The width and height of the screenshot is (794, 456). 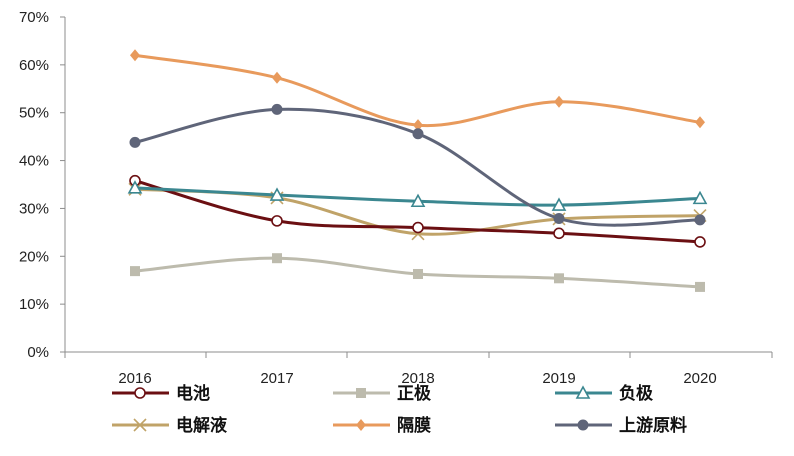 What do you see at coordinates (34, 113) in the screenshot?
I see `y-tick-label: 50%` at bounding box center [34, 113].